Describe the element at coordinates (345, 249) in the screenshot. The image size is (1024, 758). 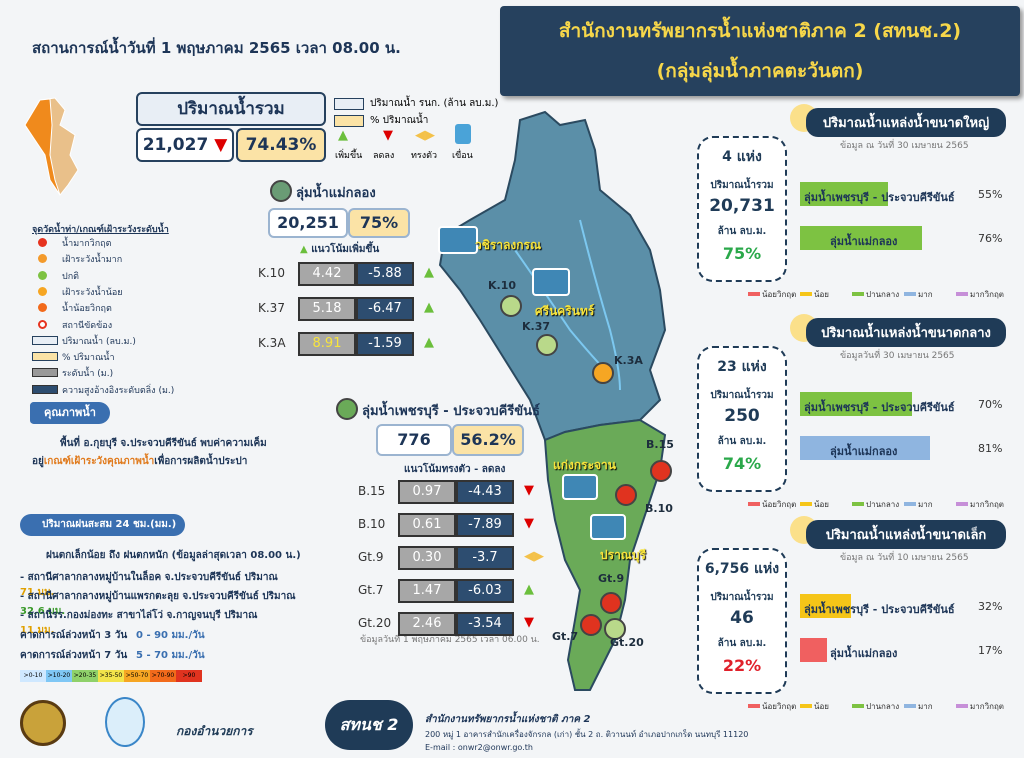
I see `trend-text: แนวโน้มเพิ่มขึ้น` at that location.